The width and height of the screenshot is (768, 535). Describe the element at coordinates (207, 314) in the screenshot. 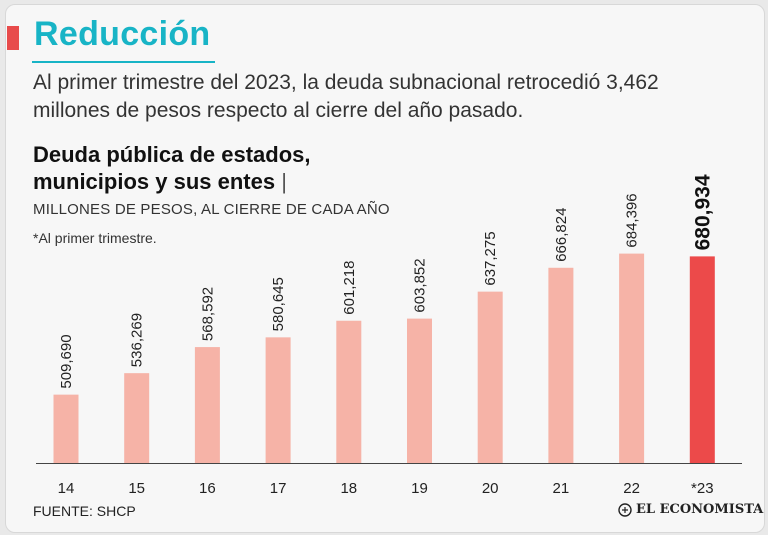

I see `bar-value-label: 568,592` at that location.